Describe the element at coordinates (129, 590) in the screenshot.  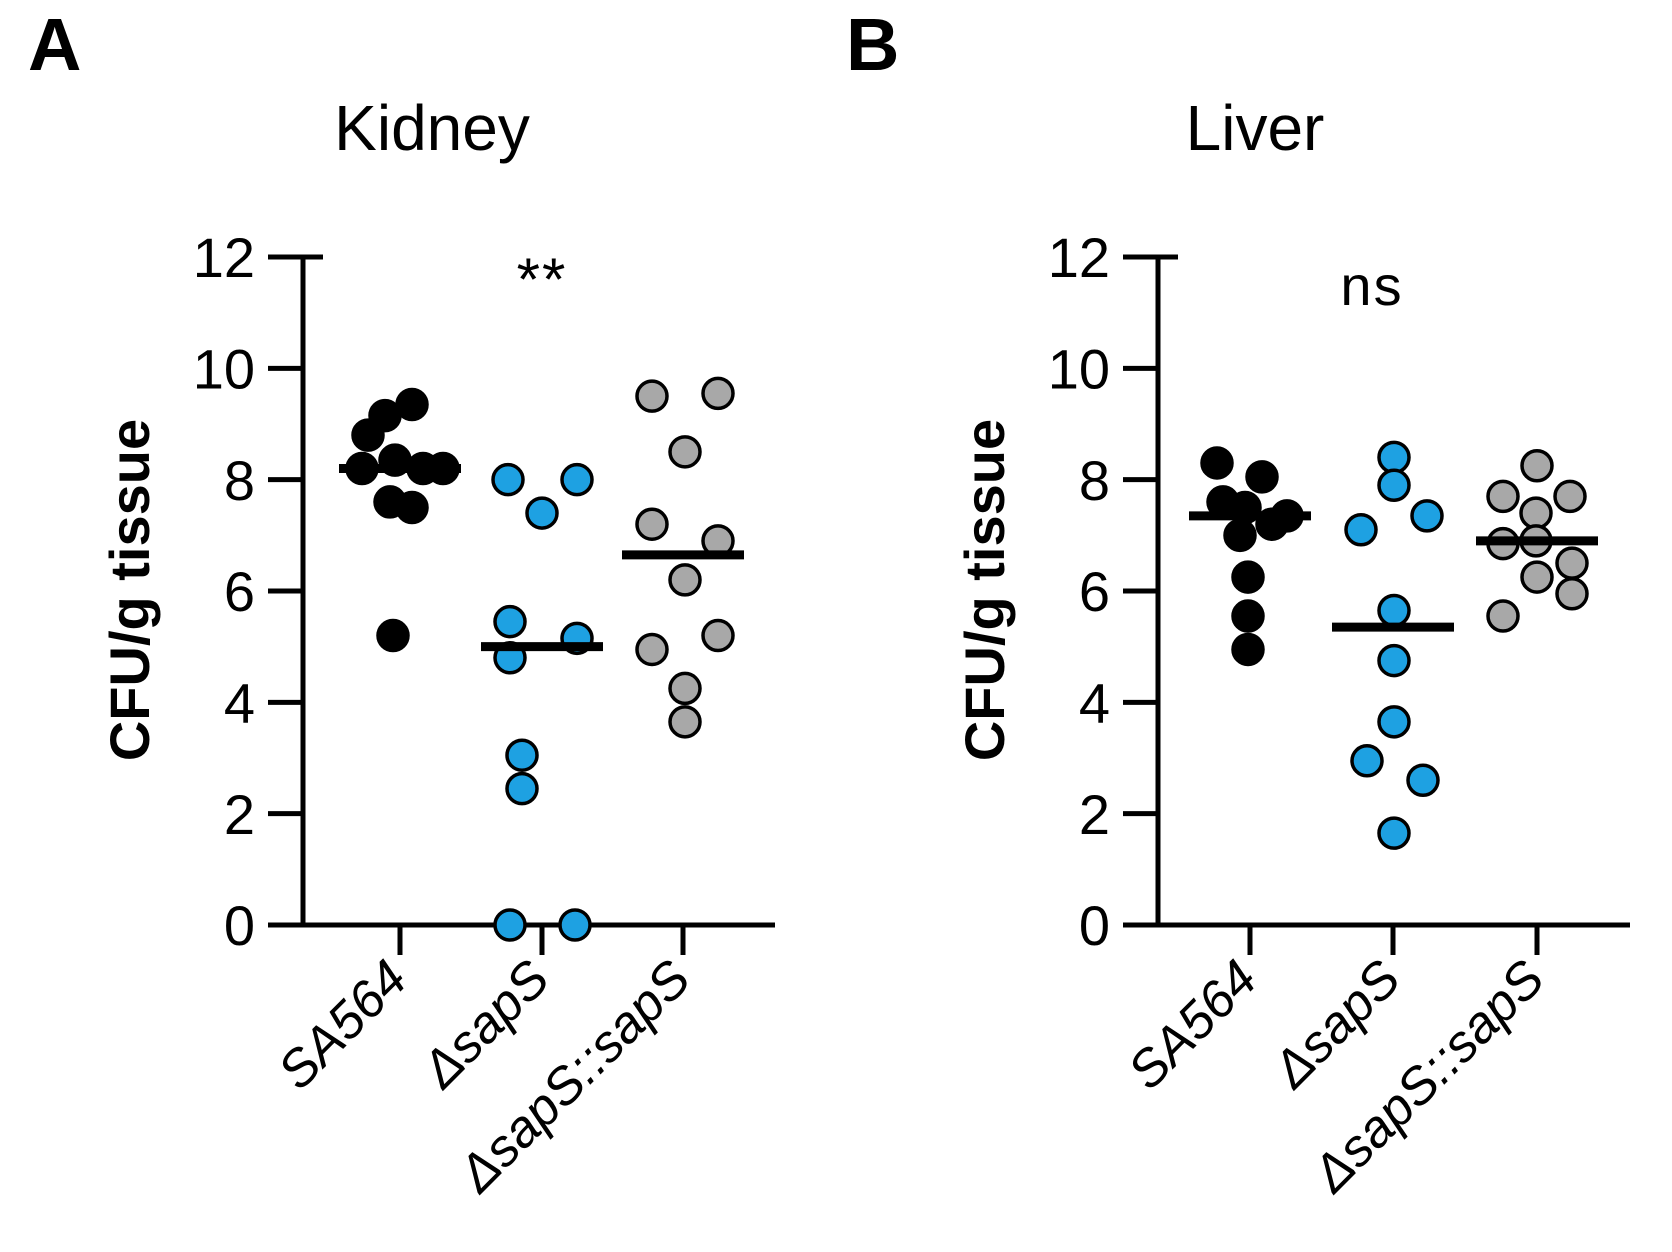
I see `panel-a-y-axis-label: CFU/g tissue` at that location.